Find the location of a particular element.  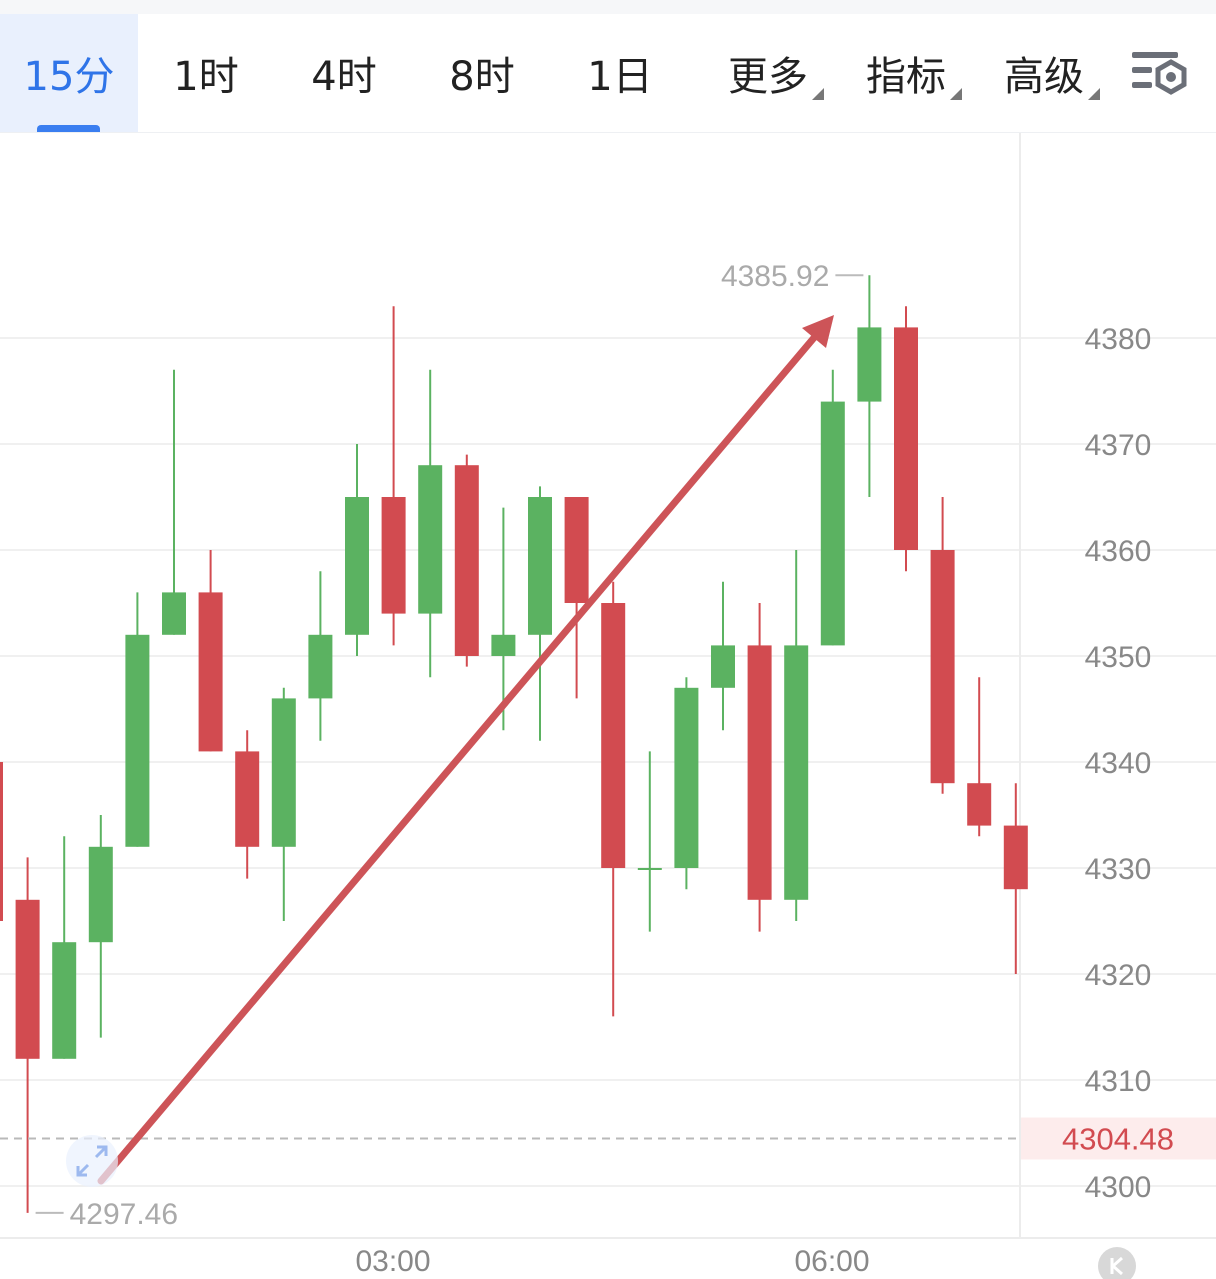

time-tick-label: 06:00 is located at coordinates (831, 1261).